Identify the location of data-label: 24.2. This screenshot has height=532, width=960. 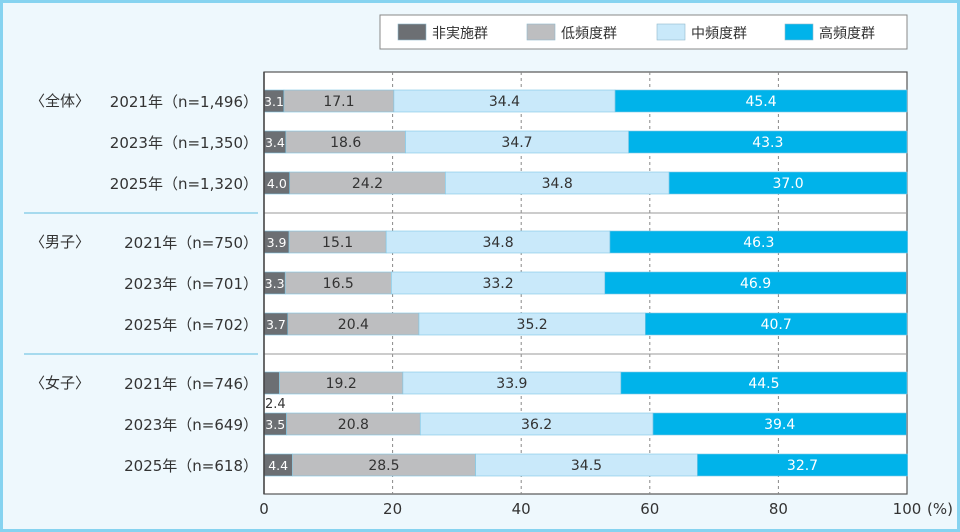
(367, 184).